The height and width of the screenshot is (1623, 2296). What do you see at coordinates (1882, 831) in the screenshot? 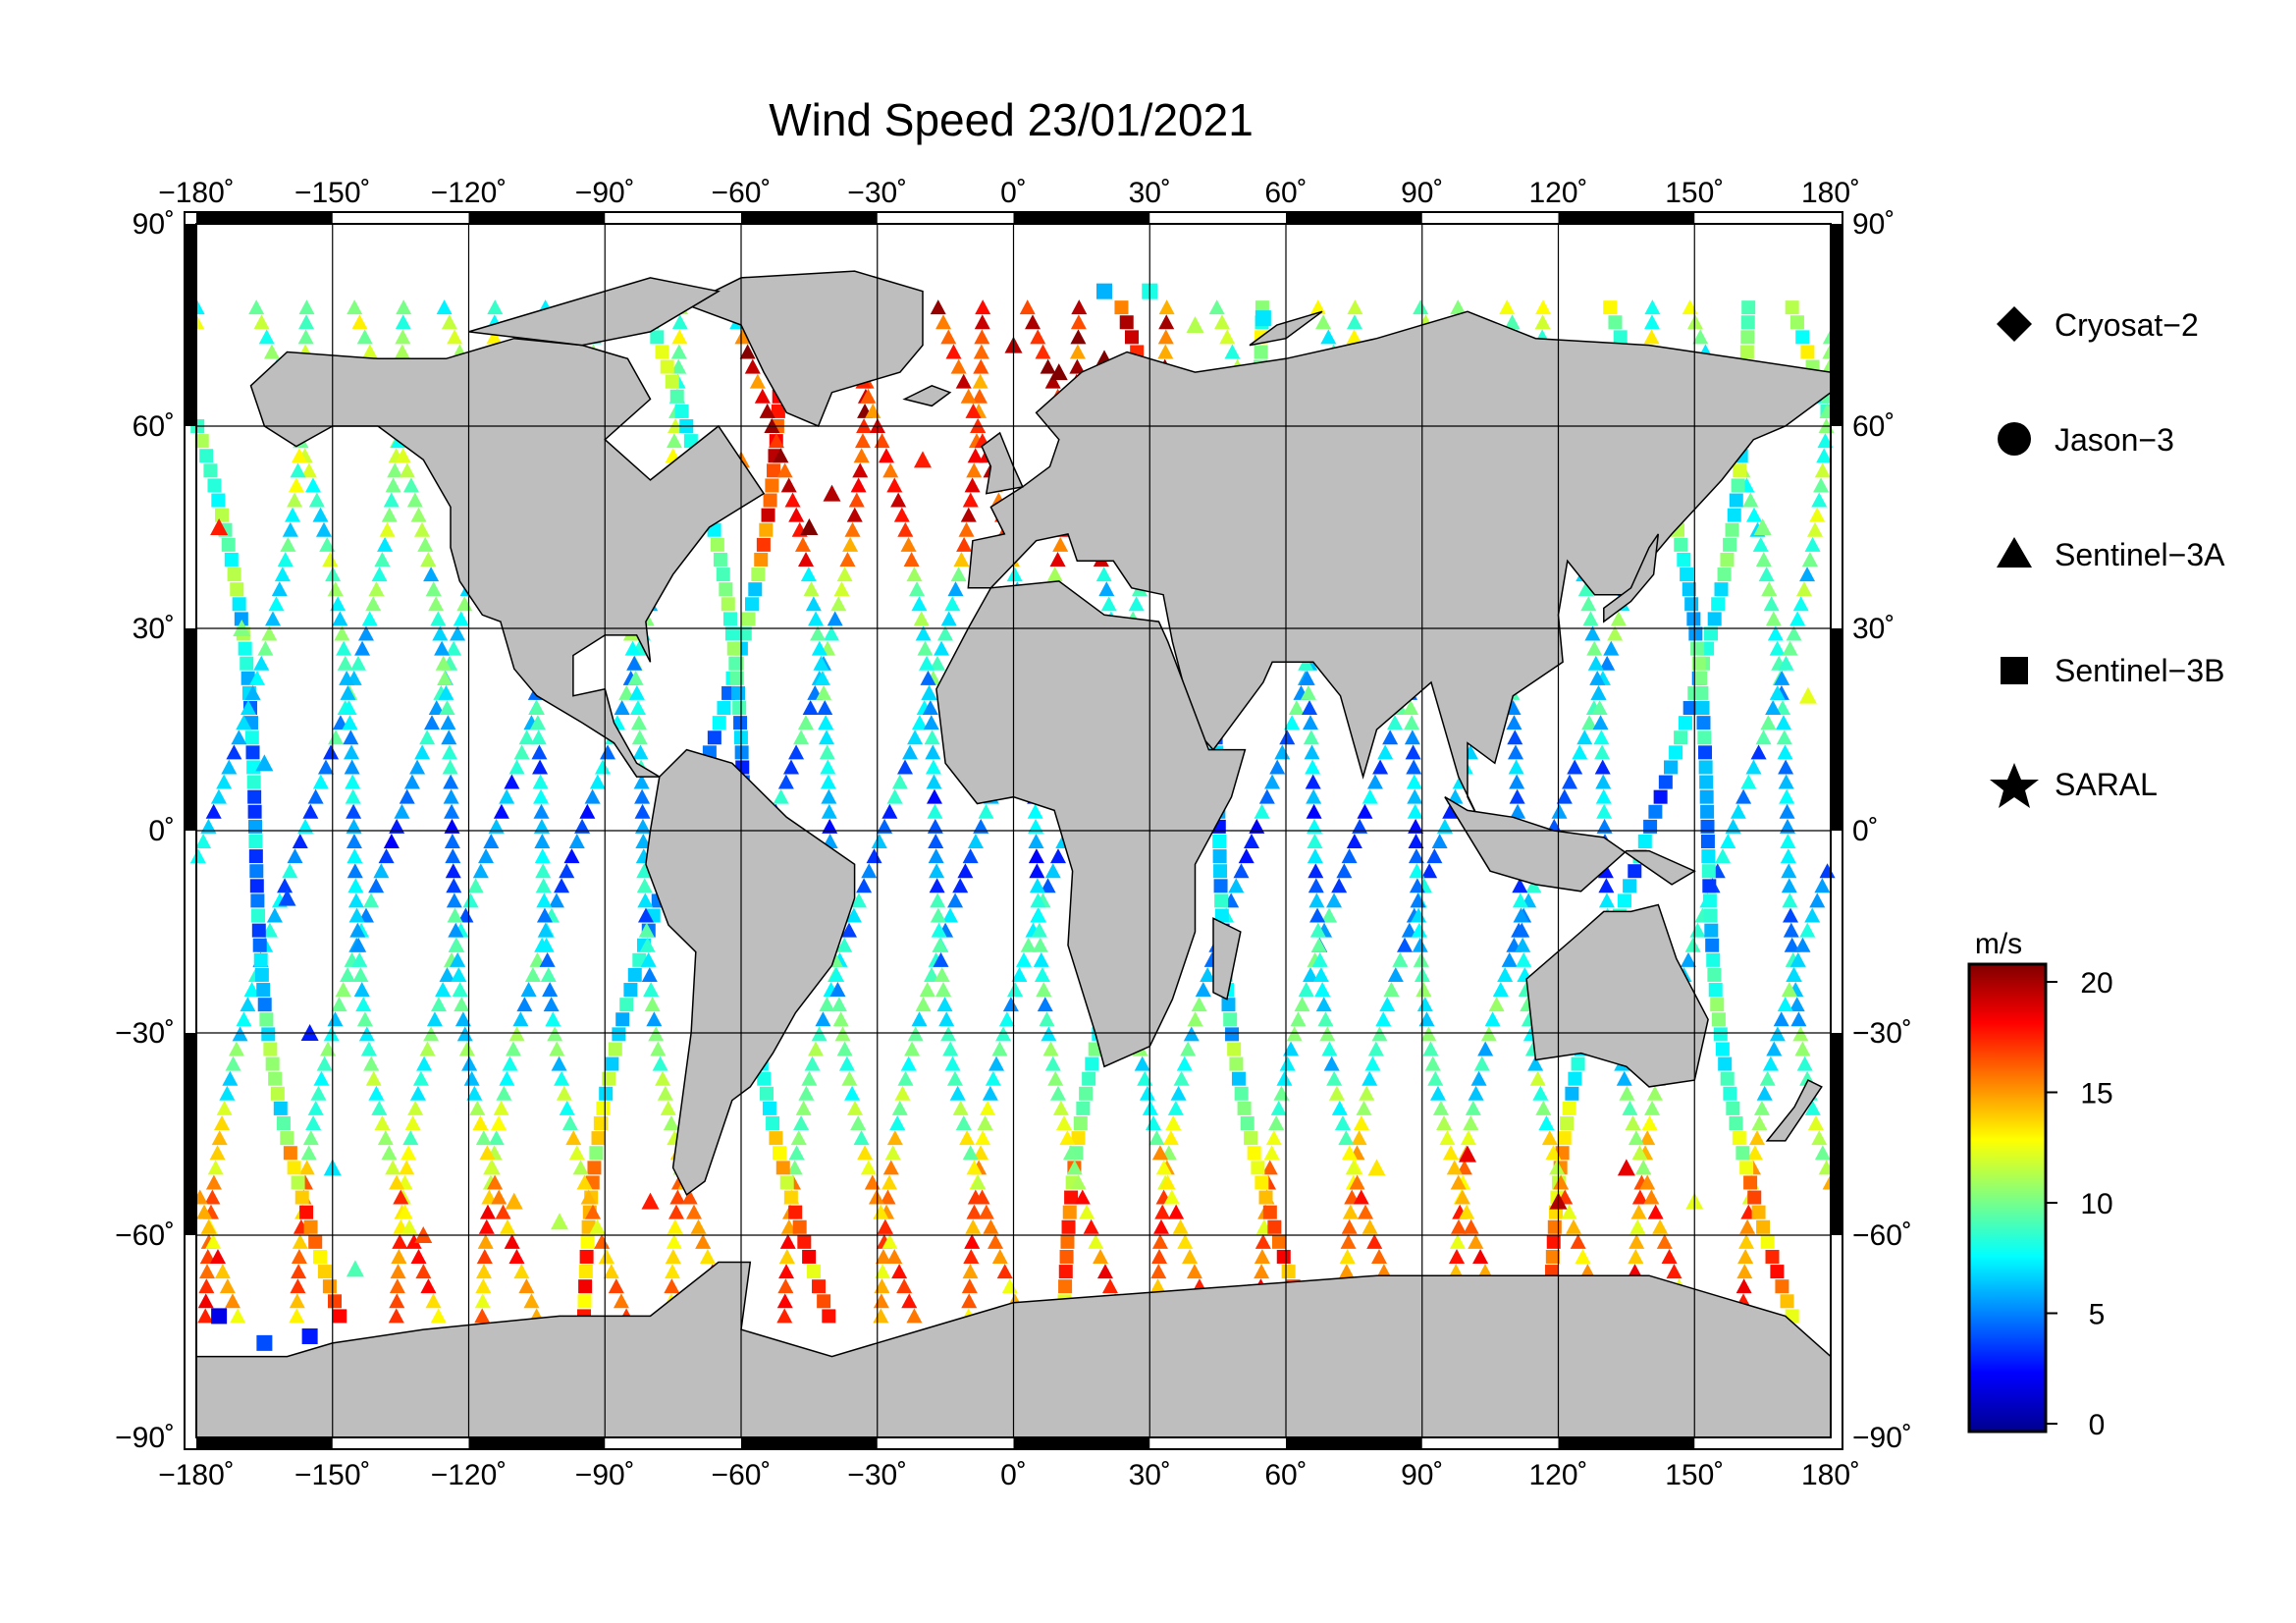
I see `latitude-tick-labels-right: 90˚ 60˚ 30˚ 0˚ −30˚ −60˚ −90˚` at bounding box center [1882, 831].